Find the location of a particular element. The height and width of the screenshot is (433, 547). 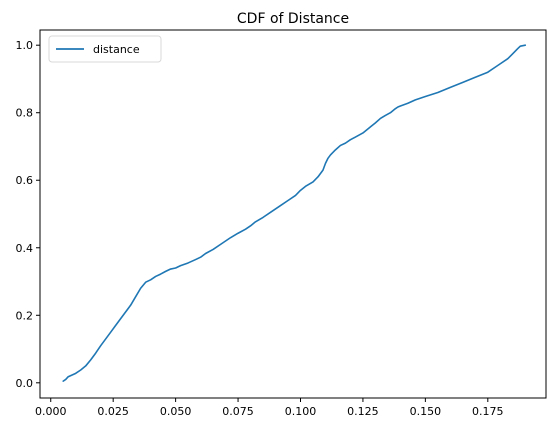

y-tick-label: 0.2 is located at coordinates (25, 315).